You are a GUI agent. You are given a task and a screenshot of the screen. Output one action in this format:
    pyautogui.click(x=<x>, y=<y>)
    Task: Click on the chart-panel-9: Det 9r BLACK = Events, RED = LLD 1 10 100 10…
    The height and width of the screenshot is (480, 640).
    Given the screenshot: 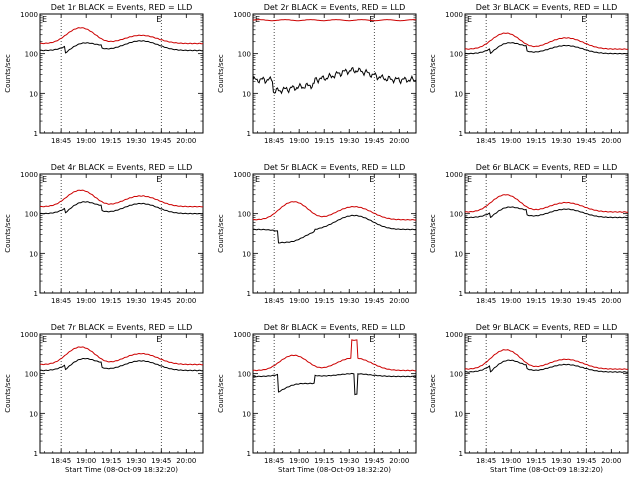 What is the action you would take?
    pyautogui.click(x=529, y=398)
    